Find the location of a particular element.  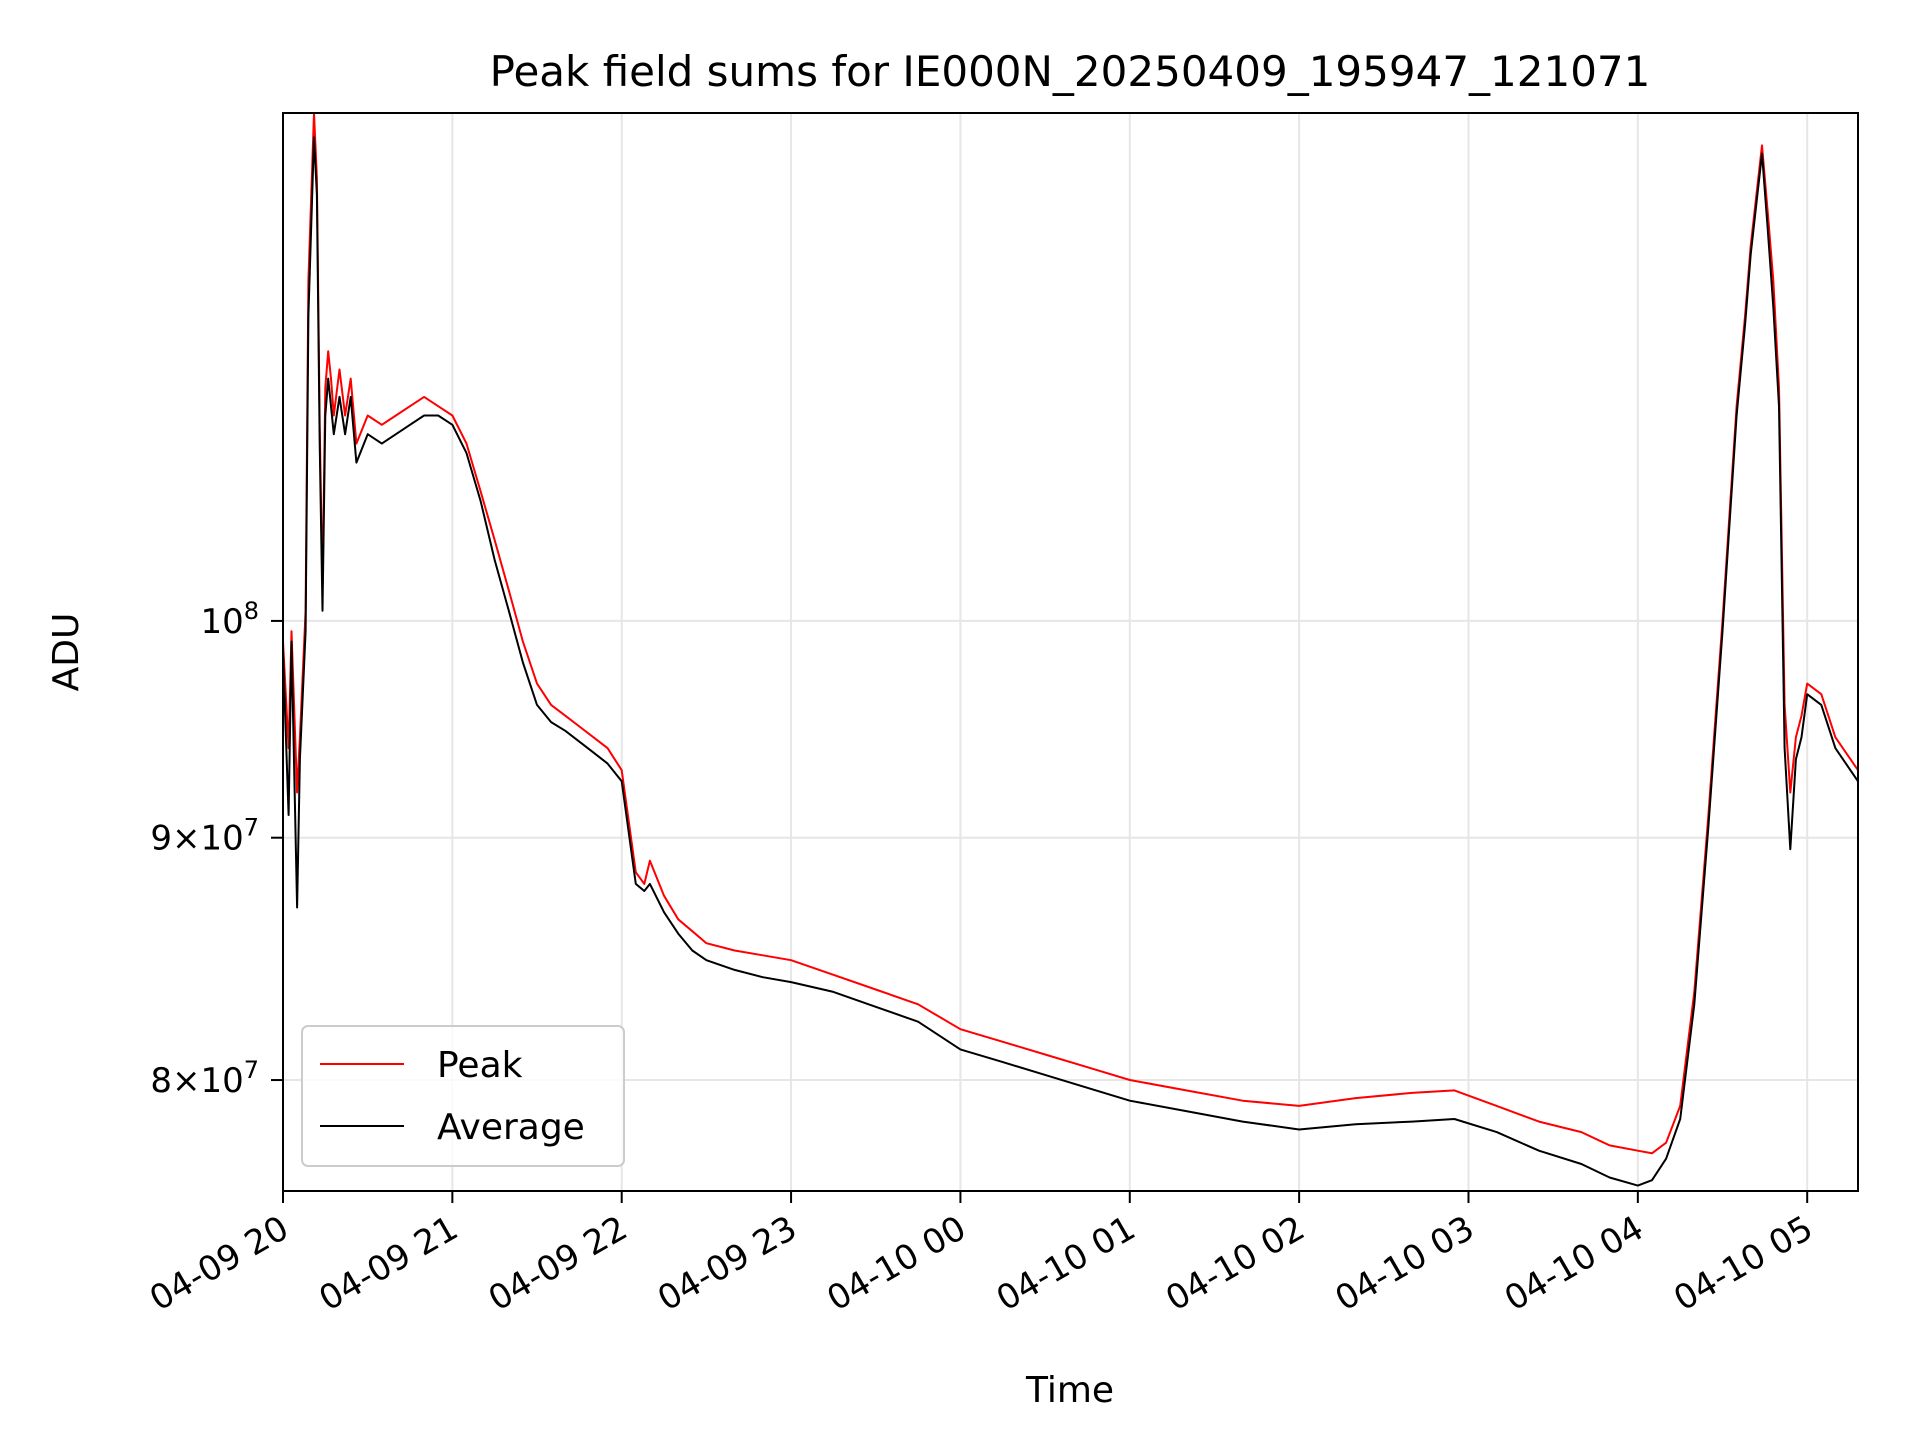

legend-label-peak: Peak is located at coordinates (480, 1065).